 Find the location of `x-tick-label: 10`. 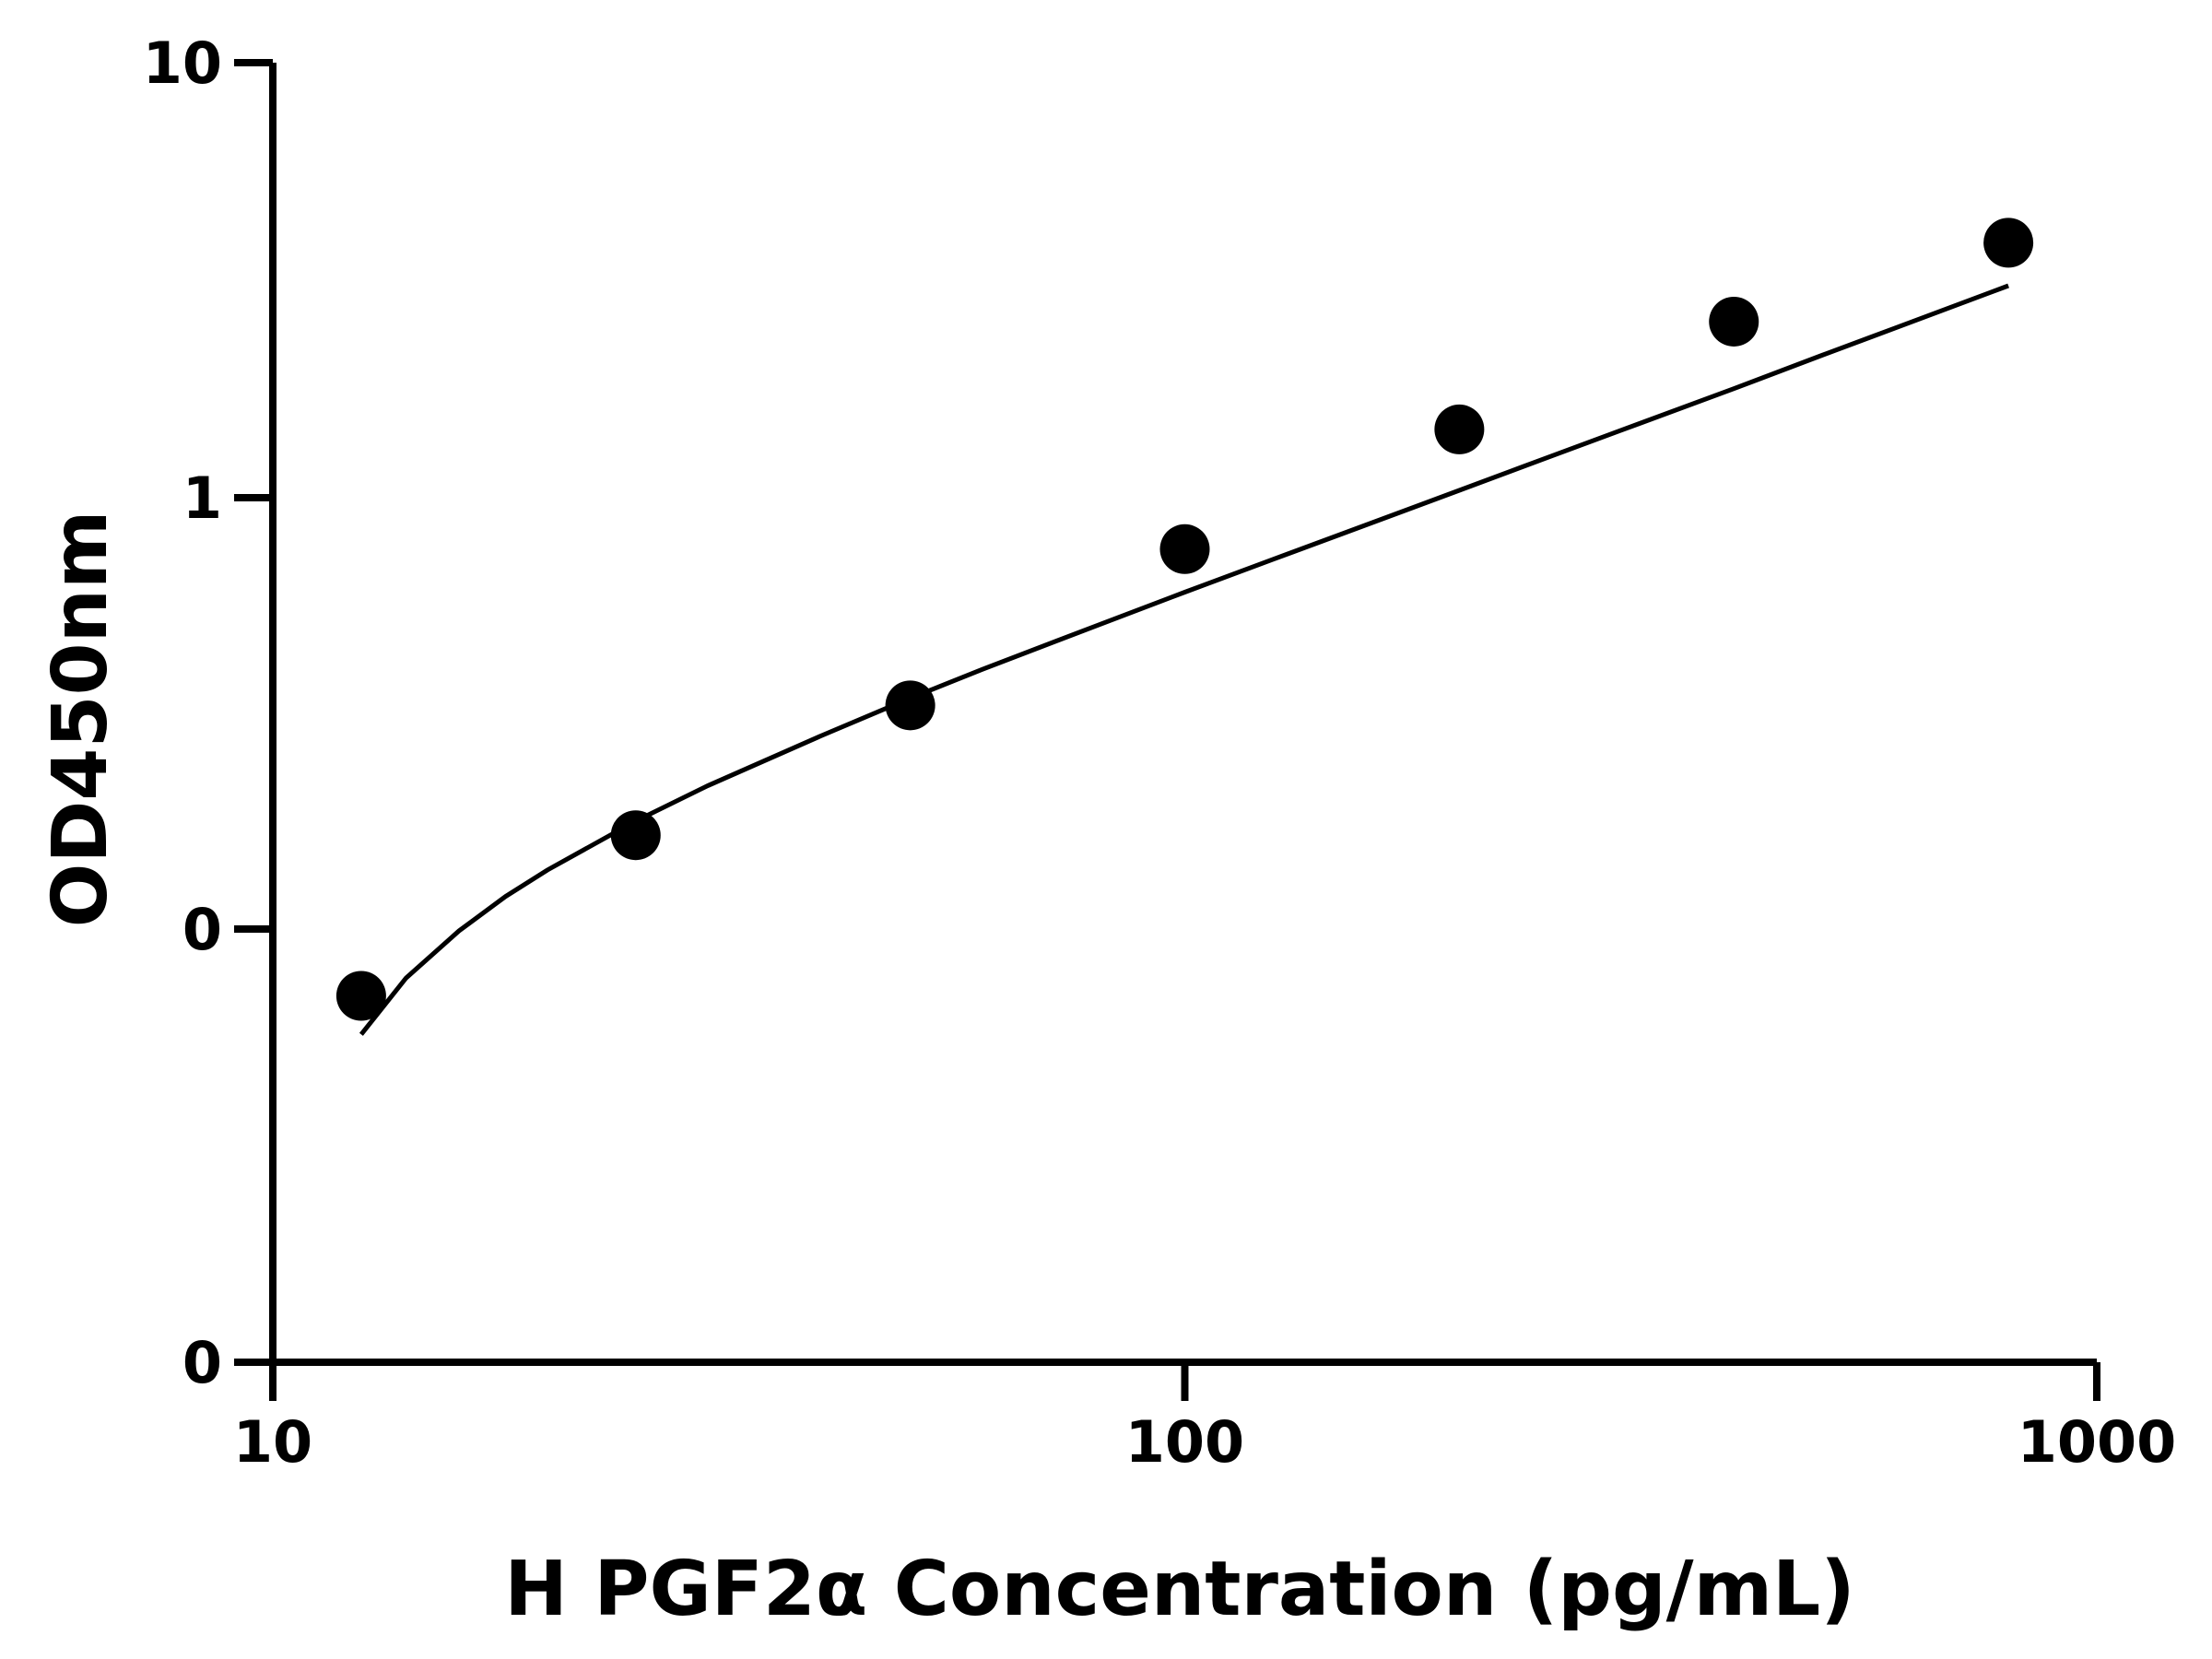

x-tick-label: 10 is located at coordinates (272, 1442).